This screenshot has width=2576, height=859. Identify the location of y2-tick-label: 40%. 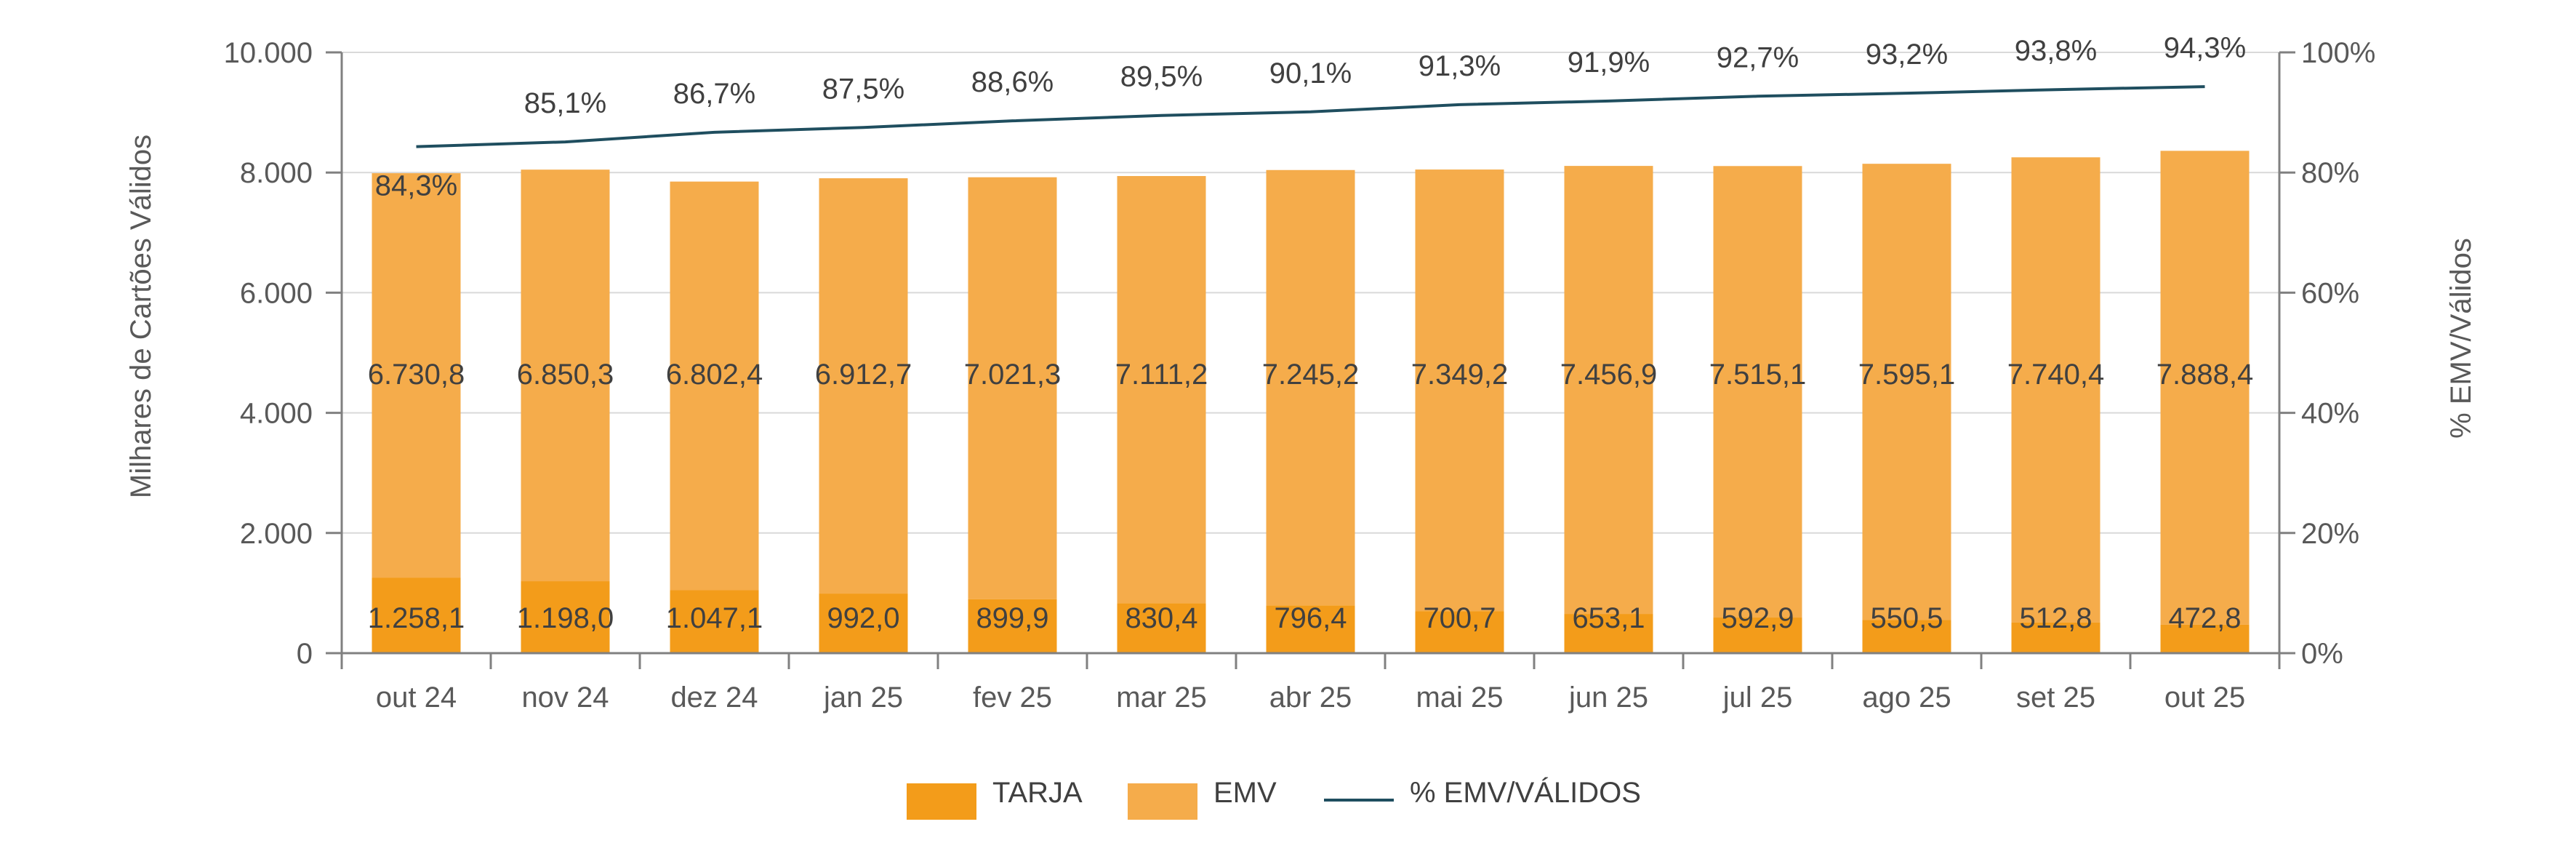
(2330, 414).